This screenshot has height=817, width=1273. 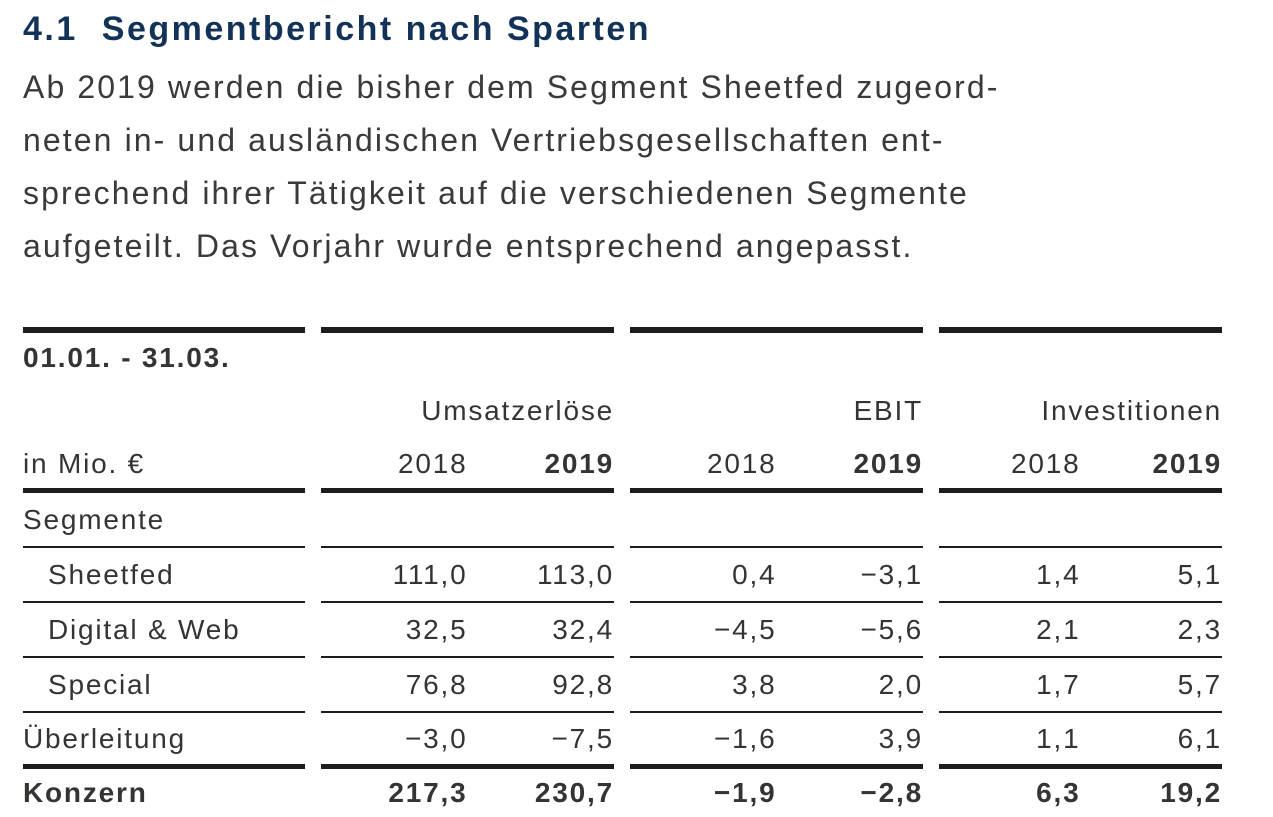 I want to click on umsatz-cell: 111,0 113,0, so click(x=467, y=575).